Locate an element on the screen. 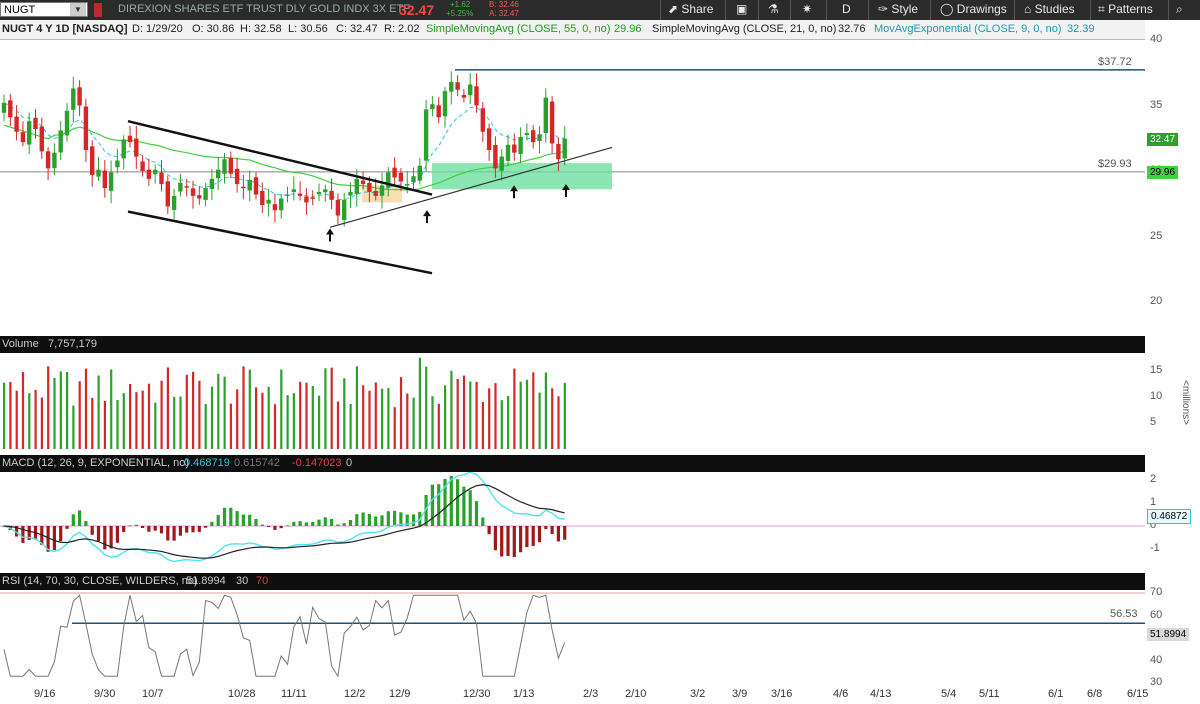  macd-axis-label: -1 is located at coordinates (1155, 548).